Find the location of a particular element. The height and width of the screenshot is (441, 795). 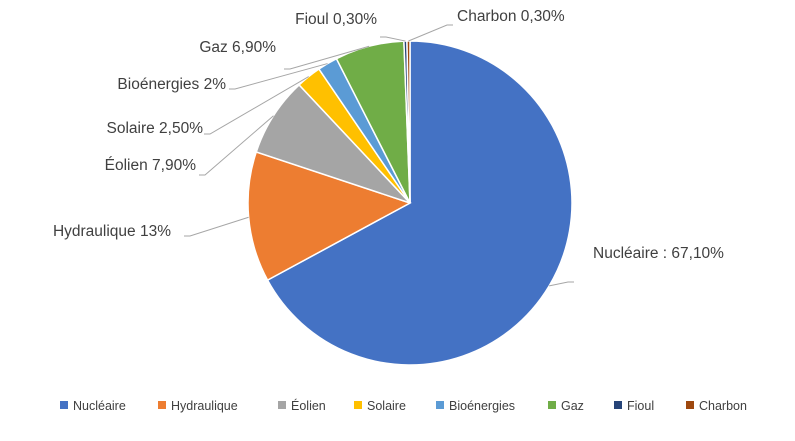

data-label-2: Hydraulique 13% is located at coordinates (112, 231).